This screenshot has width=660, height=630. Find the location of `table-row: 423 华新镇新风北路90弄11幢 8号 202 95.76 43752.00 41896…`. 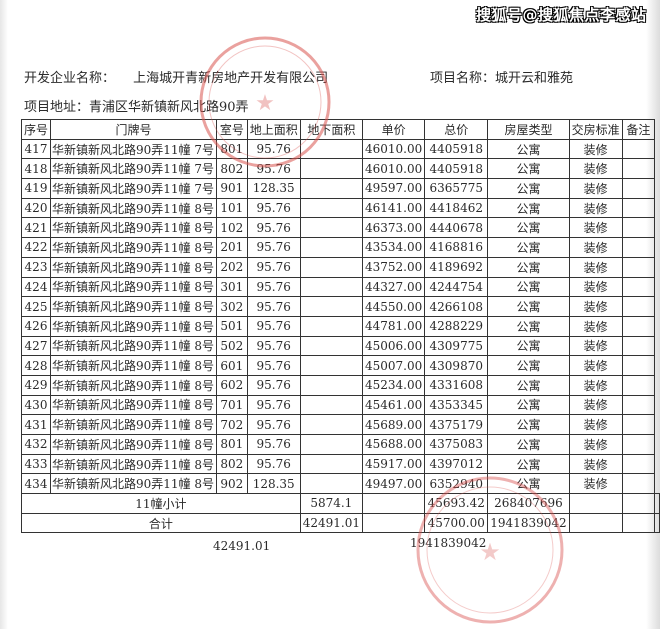

table-row: 423 华新镇新风北路90弄11幢 8号 202 95.76 43752.00 41896… is located at coordinates (340, 267).